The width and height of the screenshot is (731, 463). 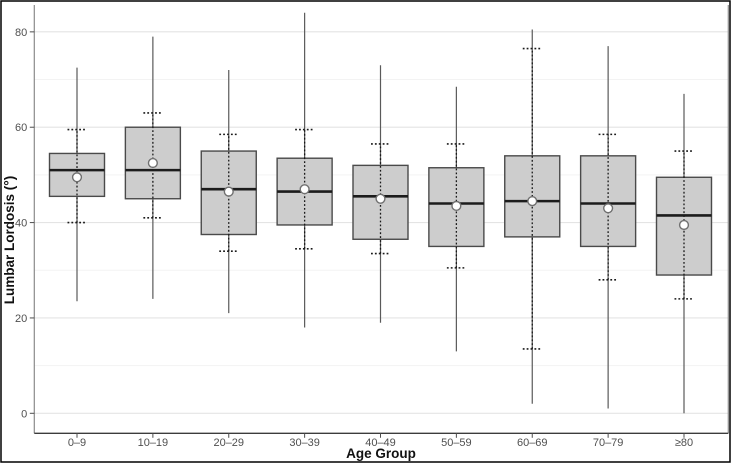 I want to click on x-tick-label: 0–9, so click(x=77, y=443).